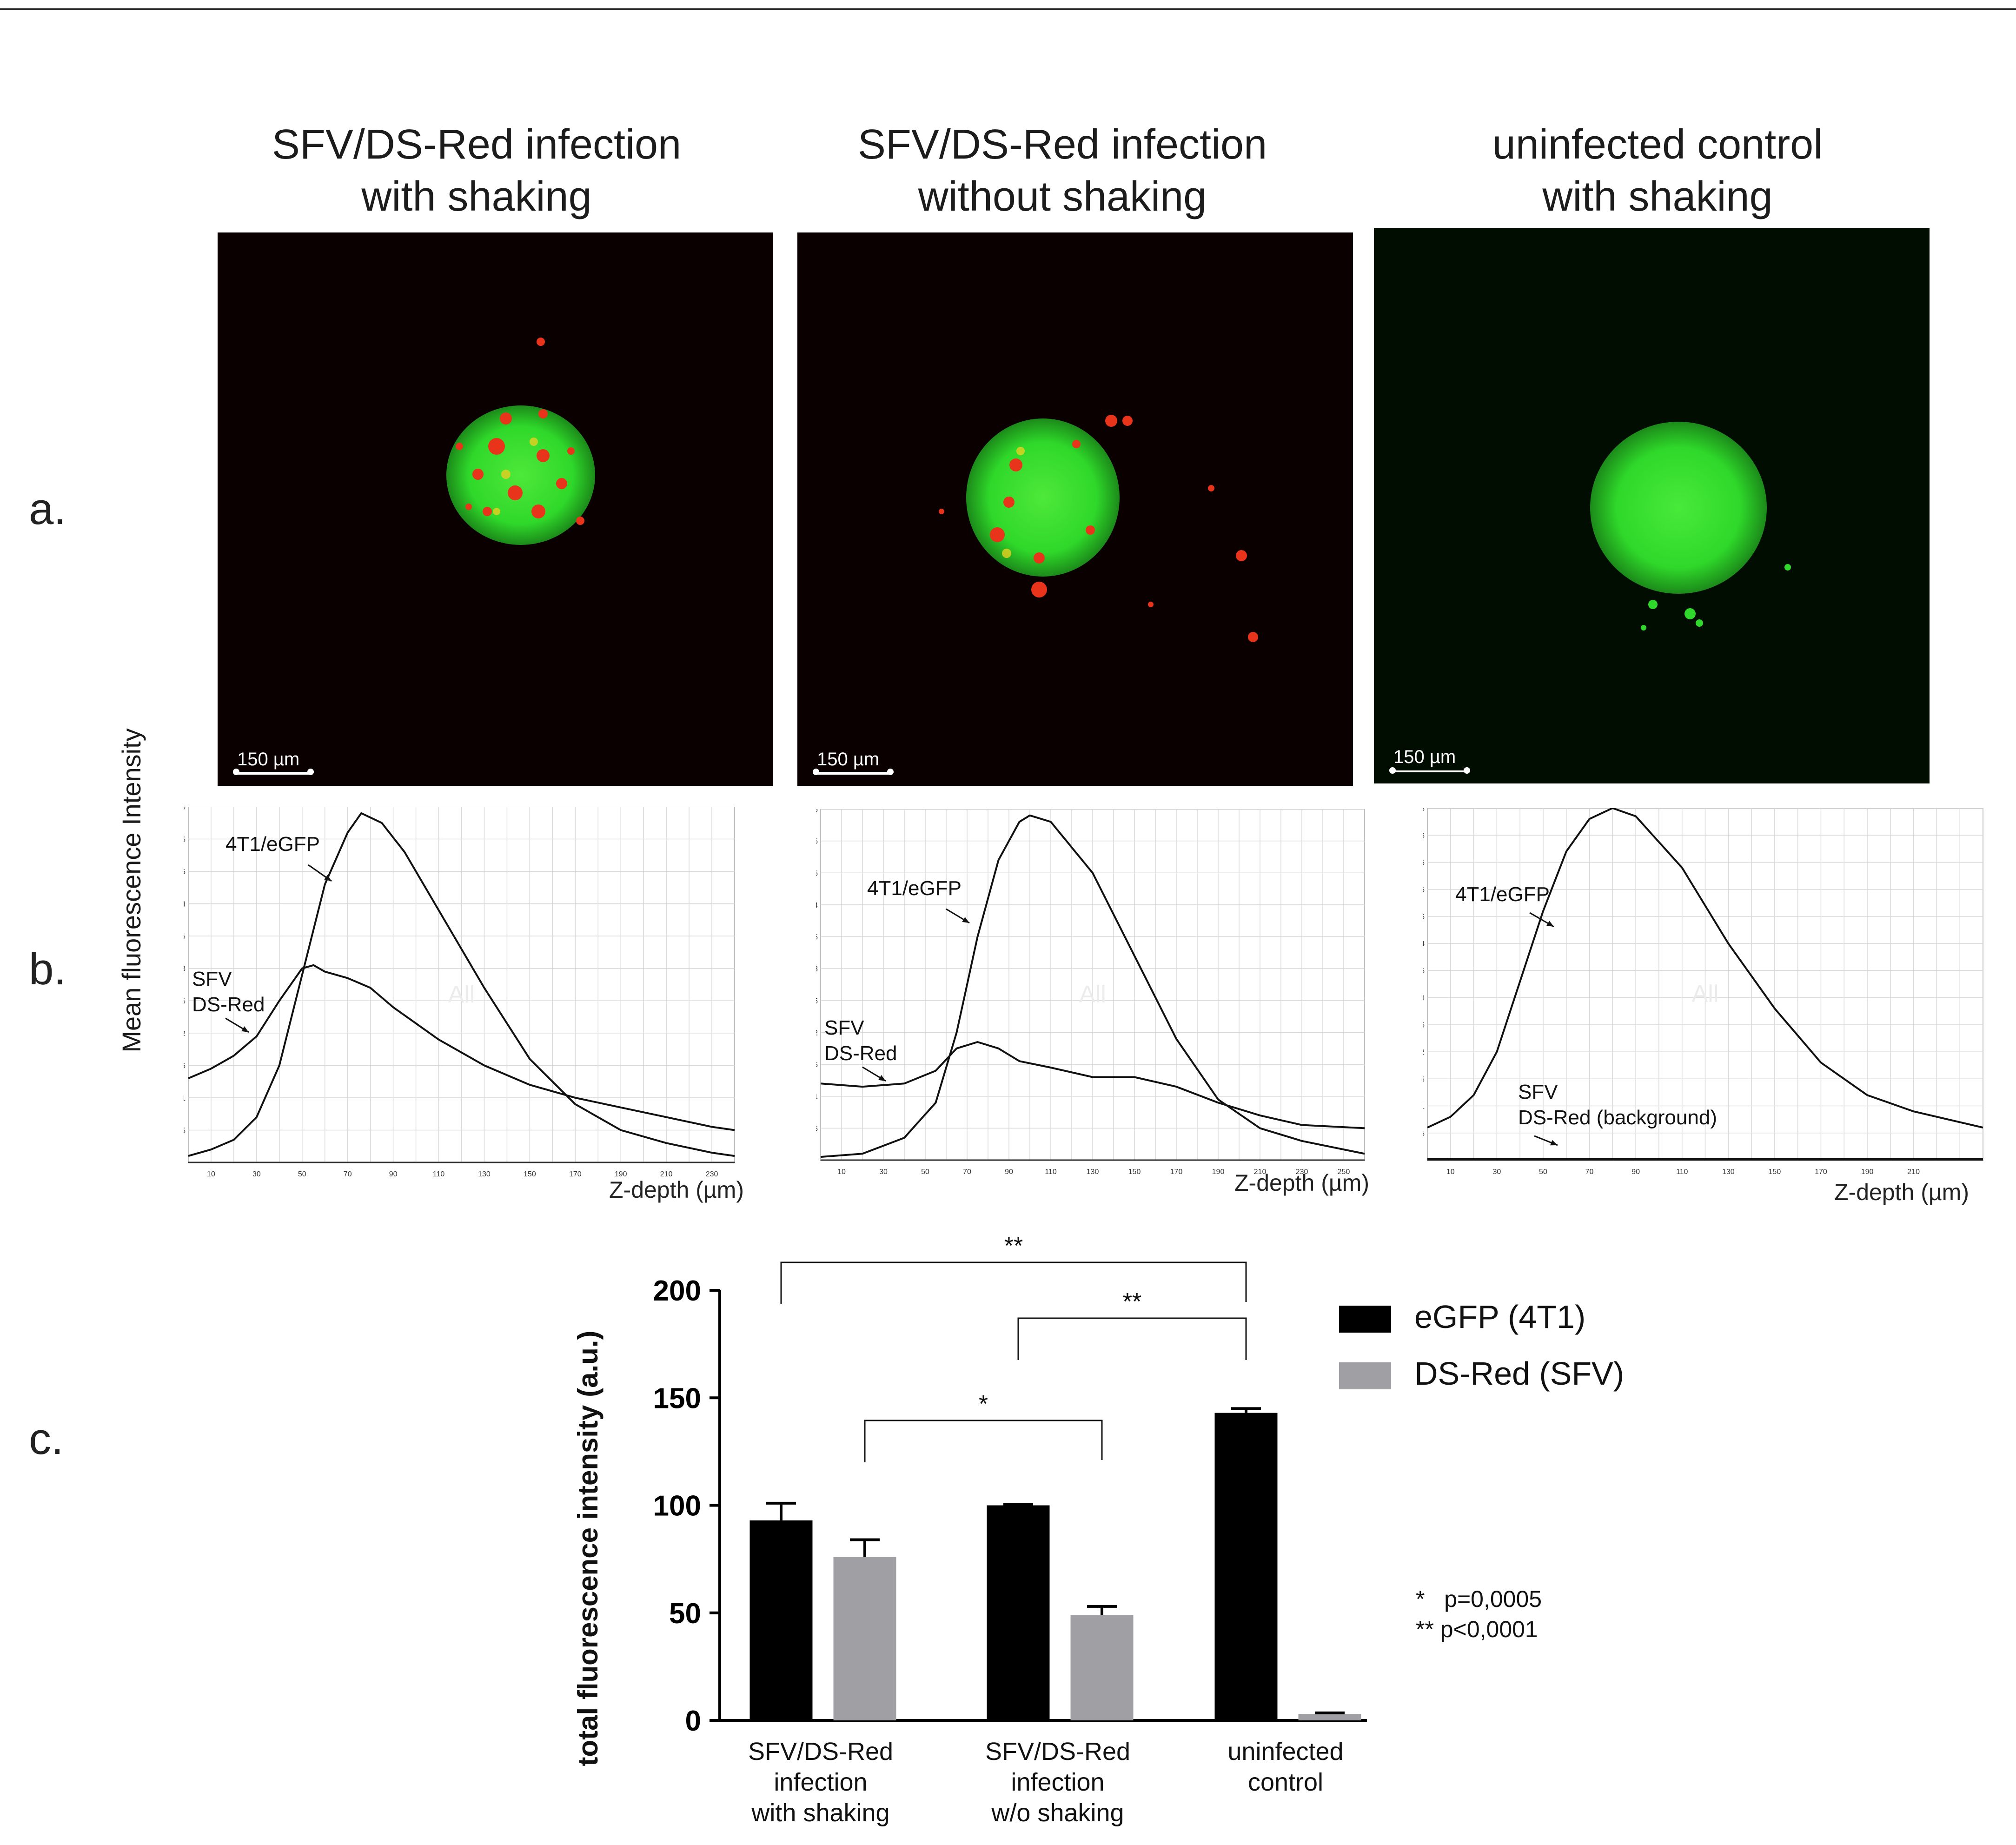 The height and width of the screenshot is (1845, 2016). Describe the element at coordinates (1365, 1319) in the screenshot. I see `legend-swatch-egfp` at that location.